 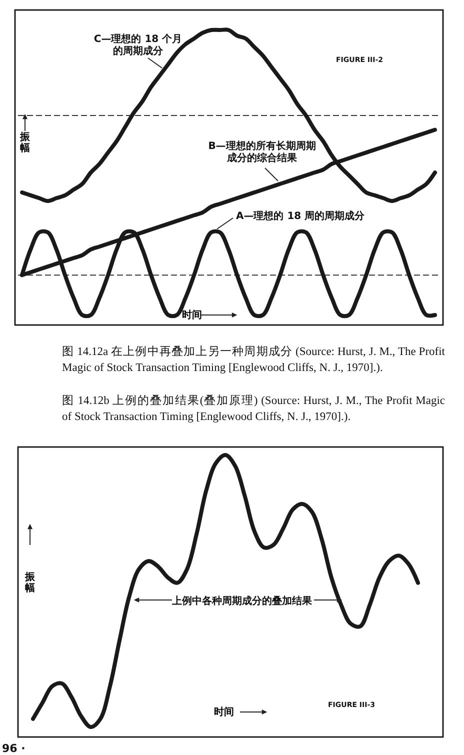 I want to click on series-label: C—理想的 18 个月的周期成分, so click(x=138, y=45).